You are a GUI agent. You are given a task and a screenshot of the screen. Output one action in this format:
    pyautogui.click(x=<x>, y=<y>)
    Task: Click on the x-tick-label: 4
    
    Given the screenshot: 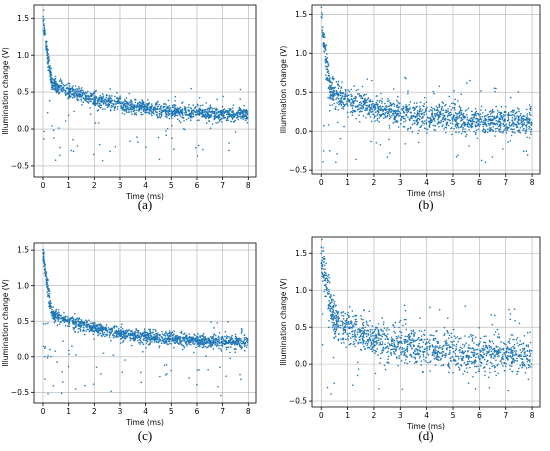 What is the action you would take?
    pyautogui.click(x=145, y=411)
    